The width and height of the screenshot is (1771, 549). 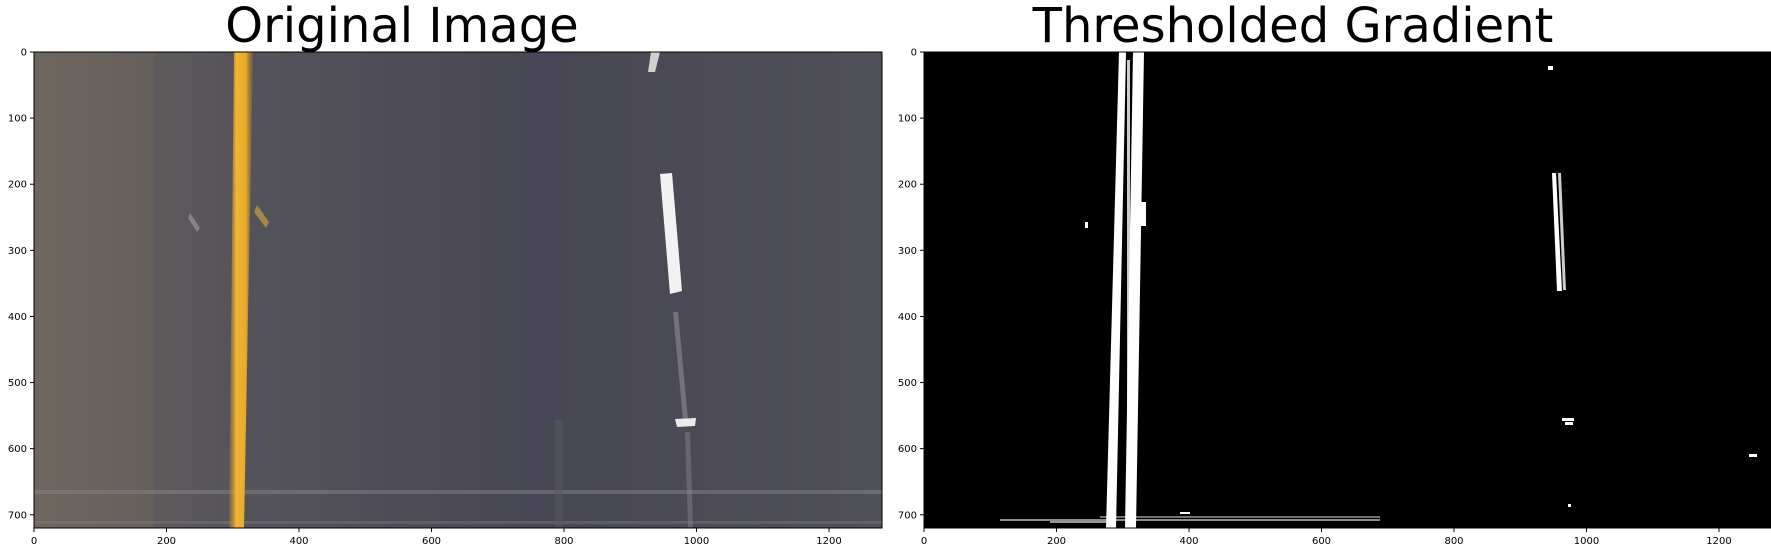 What do you see at coordinates (685, 422) in the screenshot?
I see `white-lane-dash-low` at bounding box center [685, 422].